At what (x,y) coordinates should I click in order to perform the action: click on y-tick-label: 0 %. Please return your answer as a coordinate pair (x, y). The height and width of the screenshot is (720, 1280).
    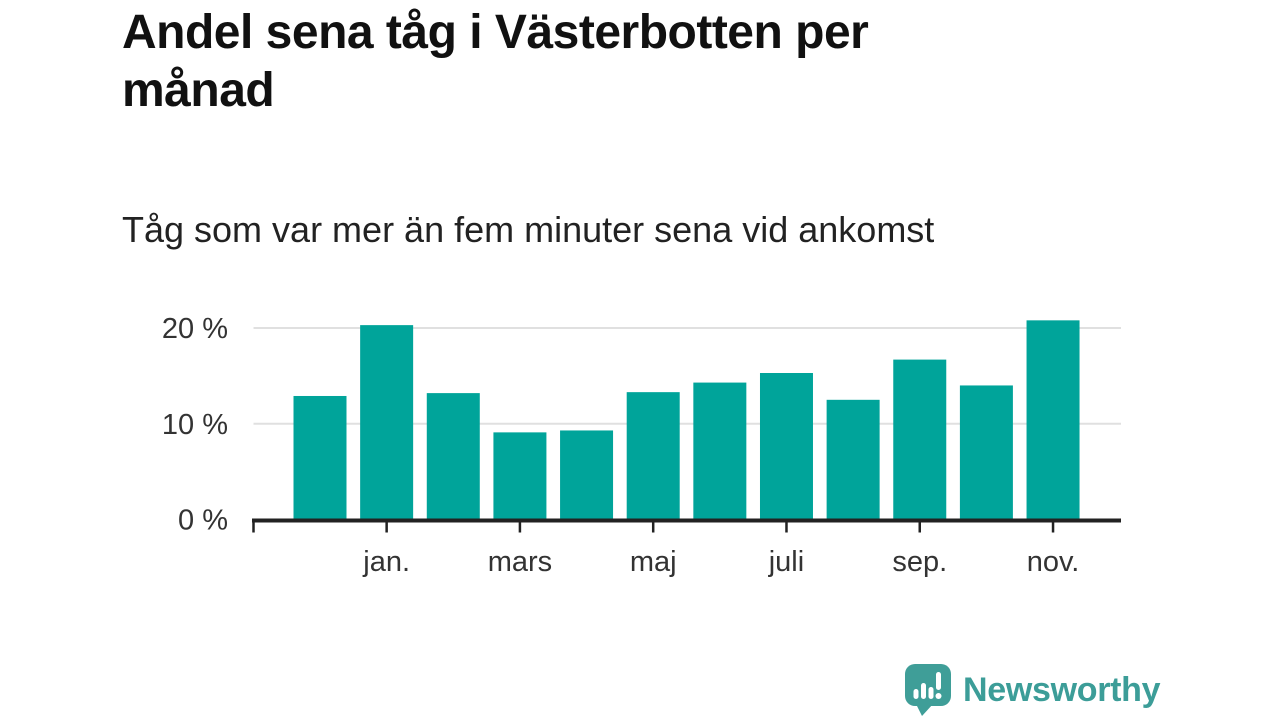
    Looking at the image, I should click on (203, 521).